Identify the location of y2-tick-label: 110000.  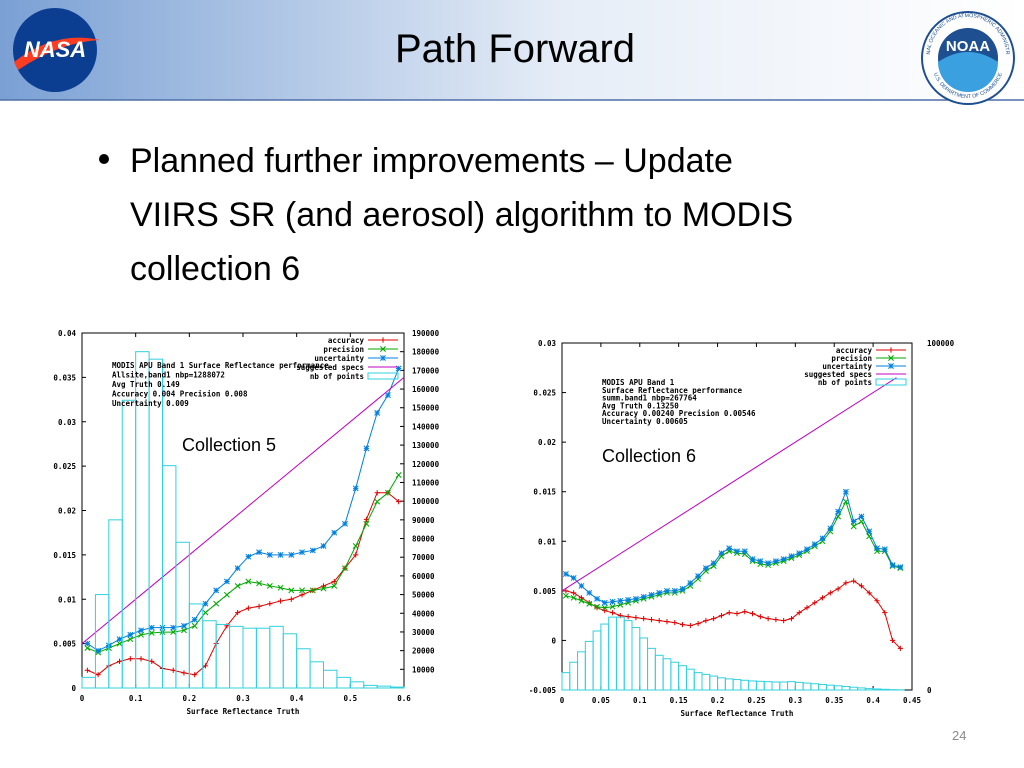
(426, 482).